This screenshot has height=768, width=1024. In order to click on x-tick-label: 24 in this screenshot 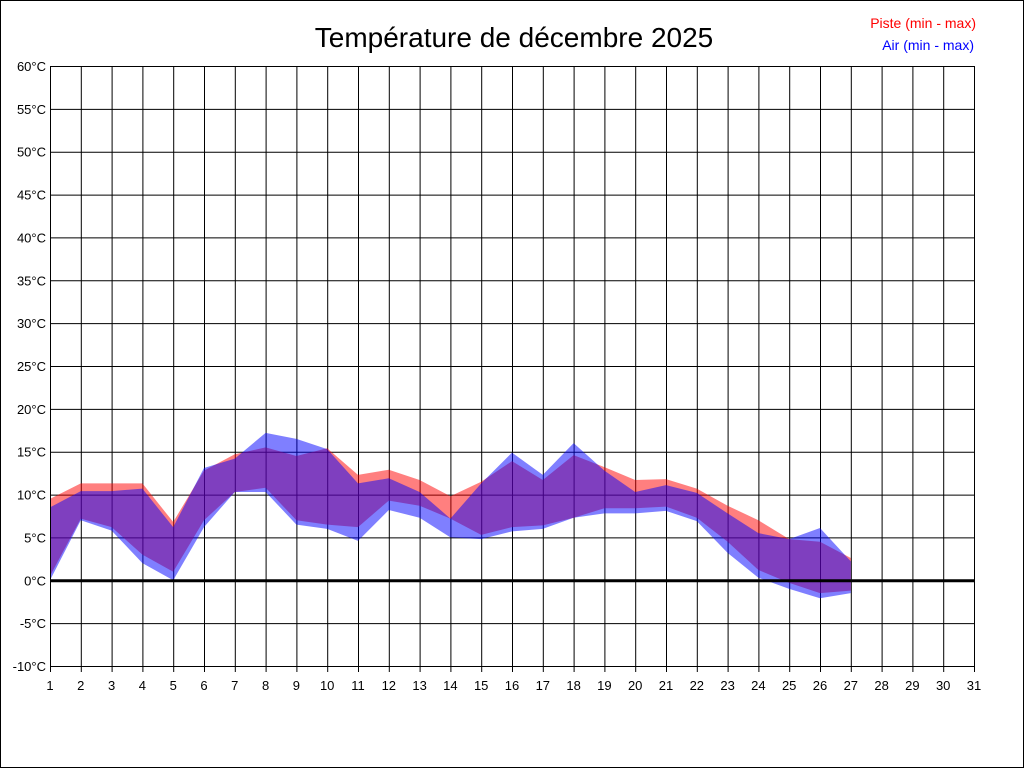, I will do `click(758, 685)`.